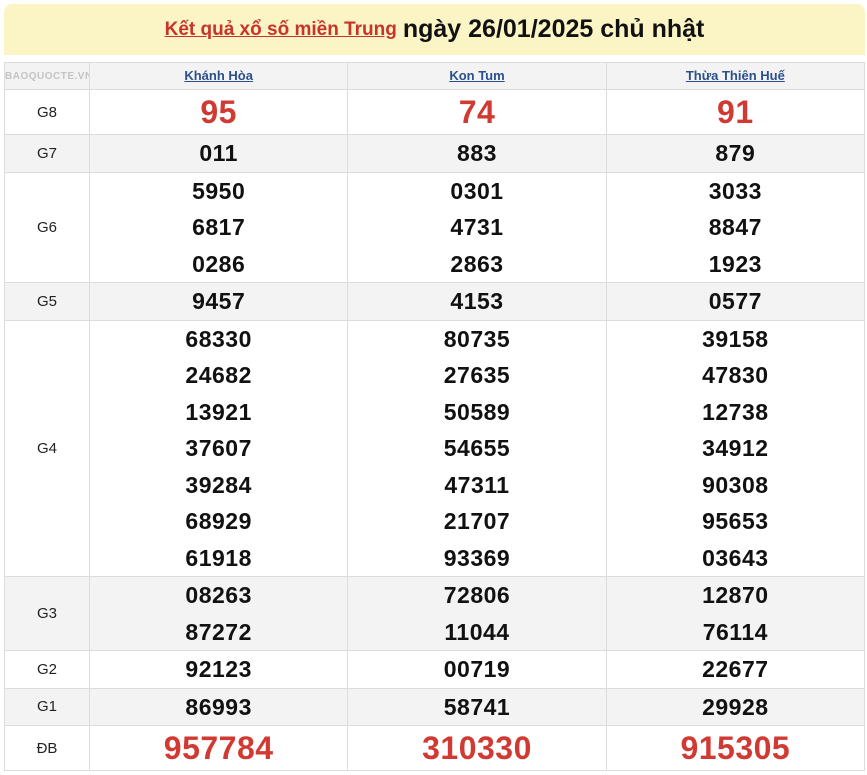 Image resolution: width=867 pixels, height=775 pixels. Describe the element at coordinates (218, 338) in the screenshot. I see `result-number: 68330` at that location.